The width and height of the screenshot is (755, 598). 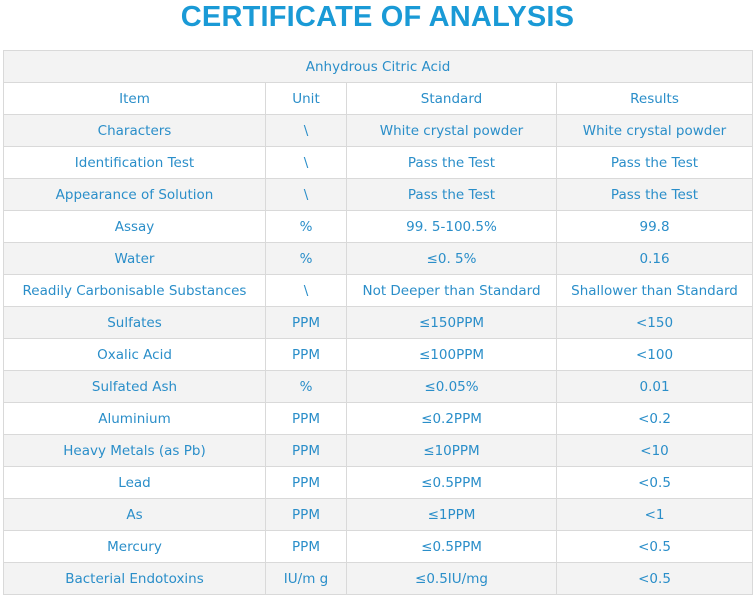 I want to click on cell-item: Identification Test, so click(x=134, y=162).